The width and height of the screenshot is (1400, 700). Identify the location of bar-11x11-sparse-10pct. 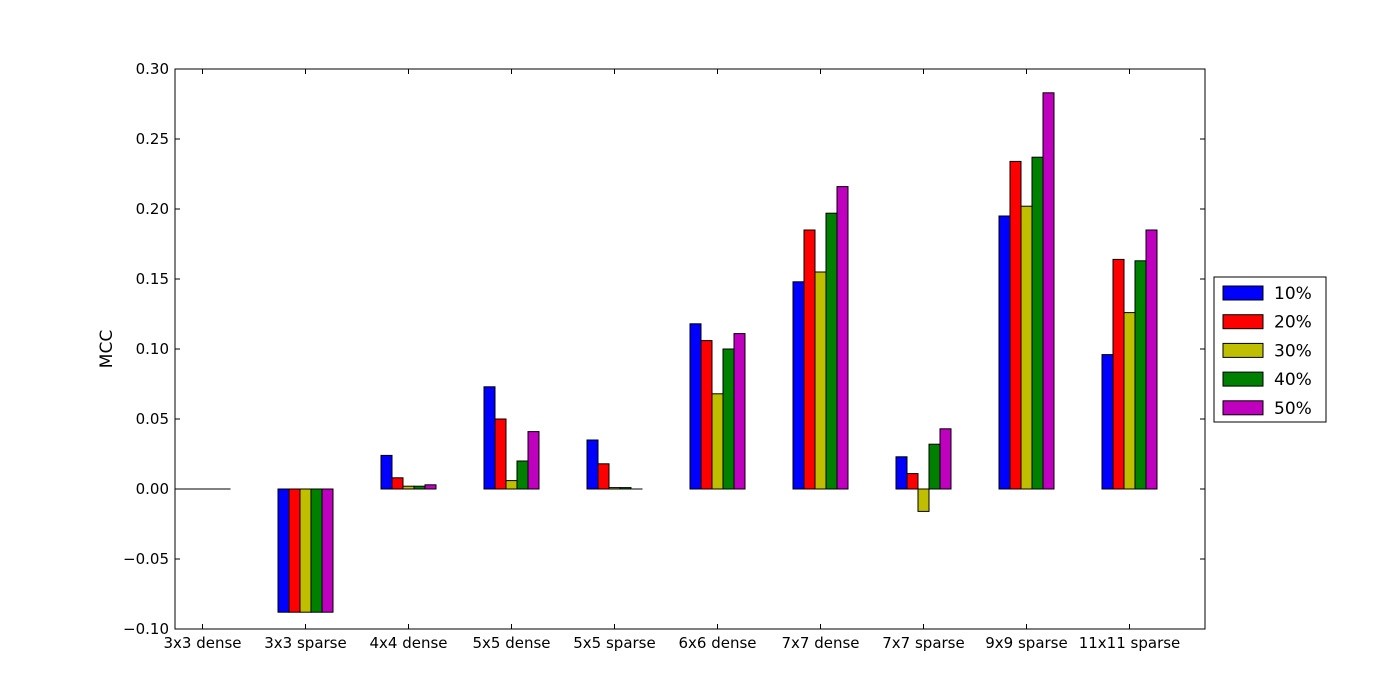
(1107, 422).